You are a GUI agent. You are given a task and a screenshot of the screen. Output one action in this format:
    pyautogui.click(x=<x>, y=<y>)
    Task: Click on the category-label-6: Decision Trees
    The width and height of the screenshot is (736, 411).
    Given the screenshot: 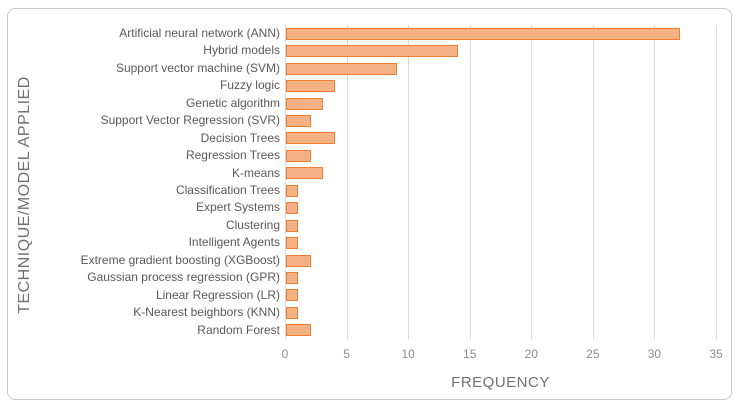 What is the action you would take?
    pyautogui.click(x=240, y=137)
    